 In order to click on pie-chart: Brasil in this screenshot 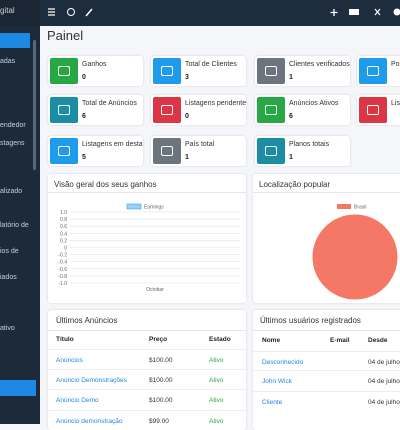, I will do `click(326, 238)`.